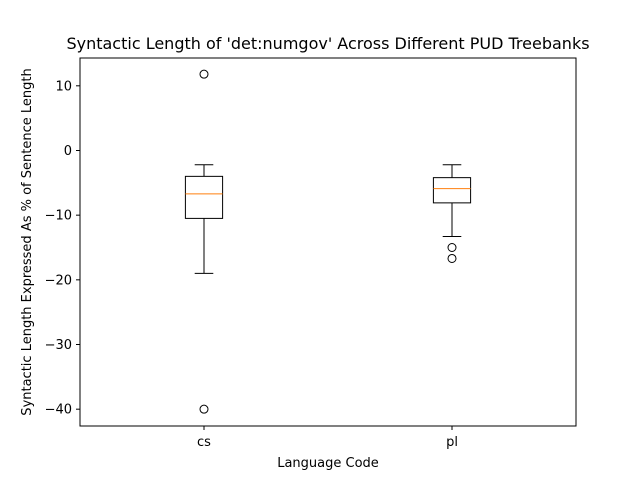 The width and height of the screenshot is (640, 480). I want to click on y-tick-label: 0, so click(68, 151).